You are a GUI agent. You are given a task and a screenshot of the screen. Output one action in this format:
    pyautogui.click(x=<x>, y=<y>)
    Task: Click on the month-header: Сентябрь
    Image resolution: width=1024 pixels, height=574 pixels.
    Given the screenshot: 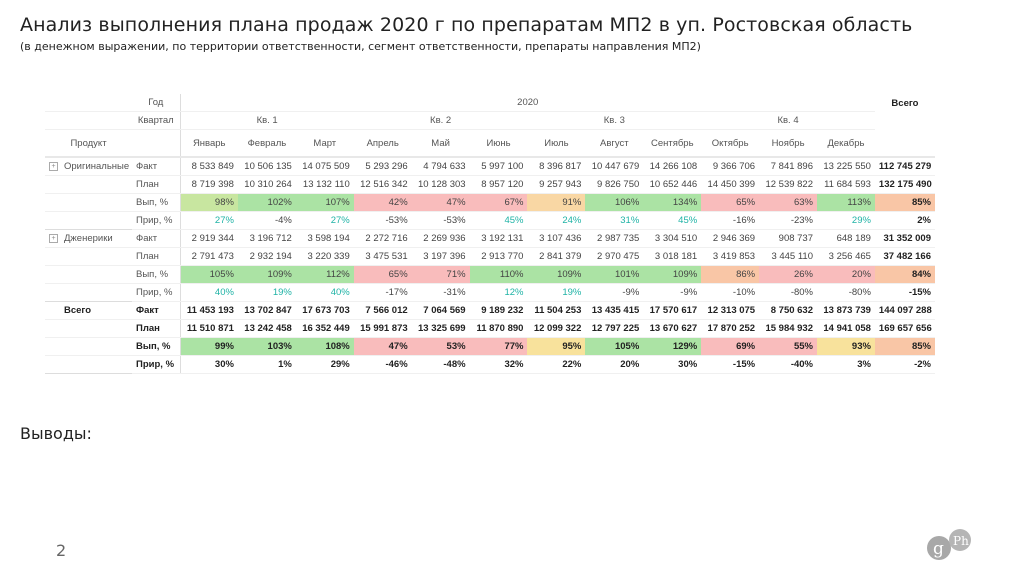 What is the action you would take?
    pyautogui.click(x=672, y=143)
    